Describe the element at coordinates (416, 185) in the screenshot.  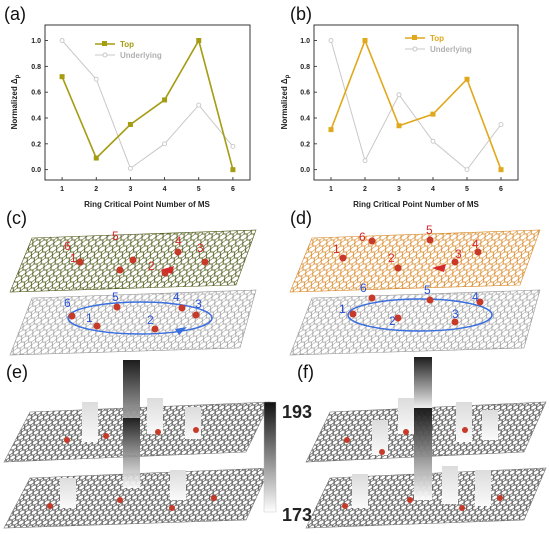
I see `x-ticks: 1 2 3 4 5 6` at that location.